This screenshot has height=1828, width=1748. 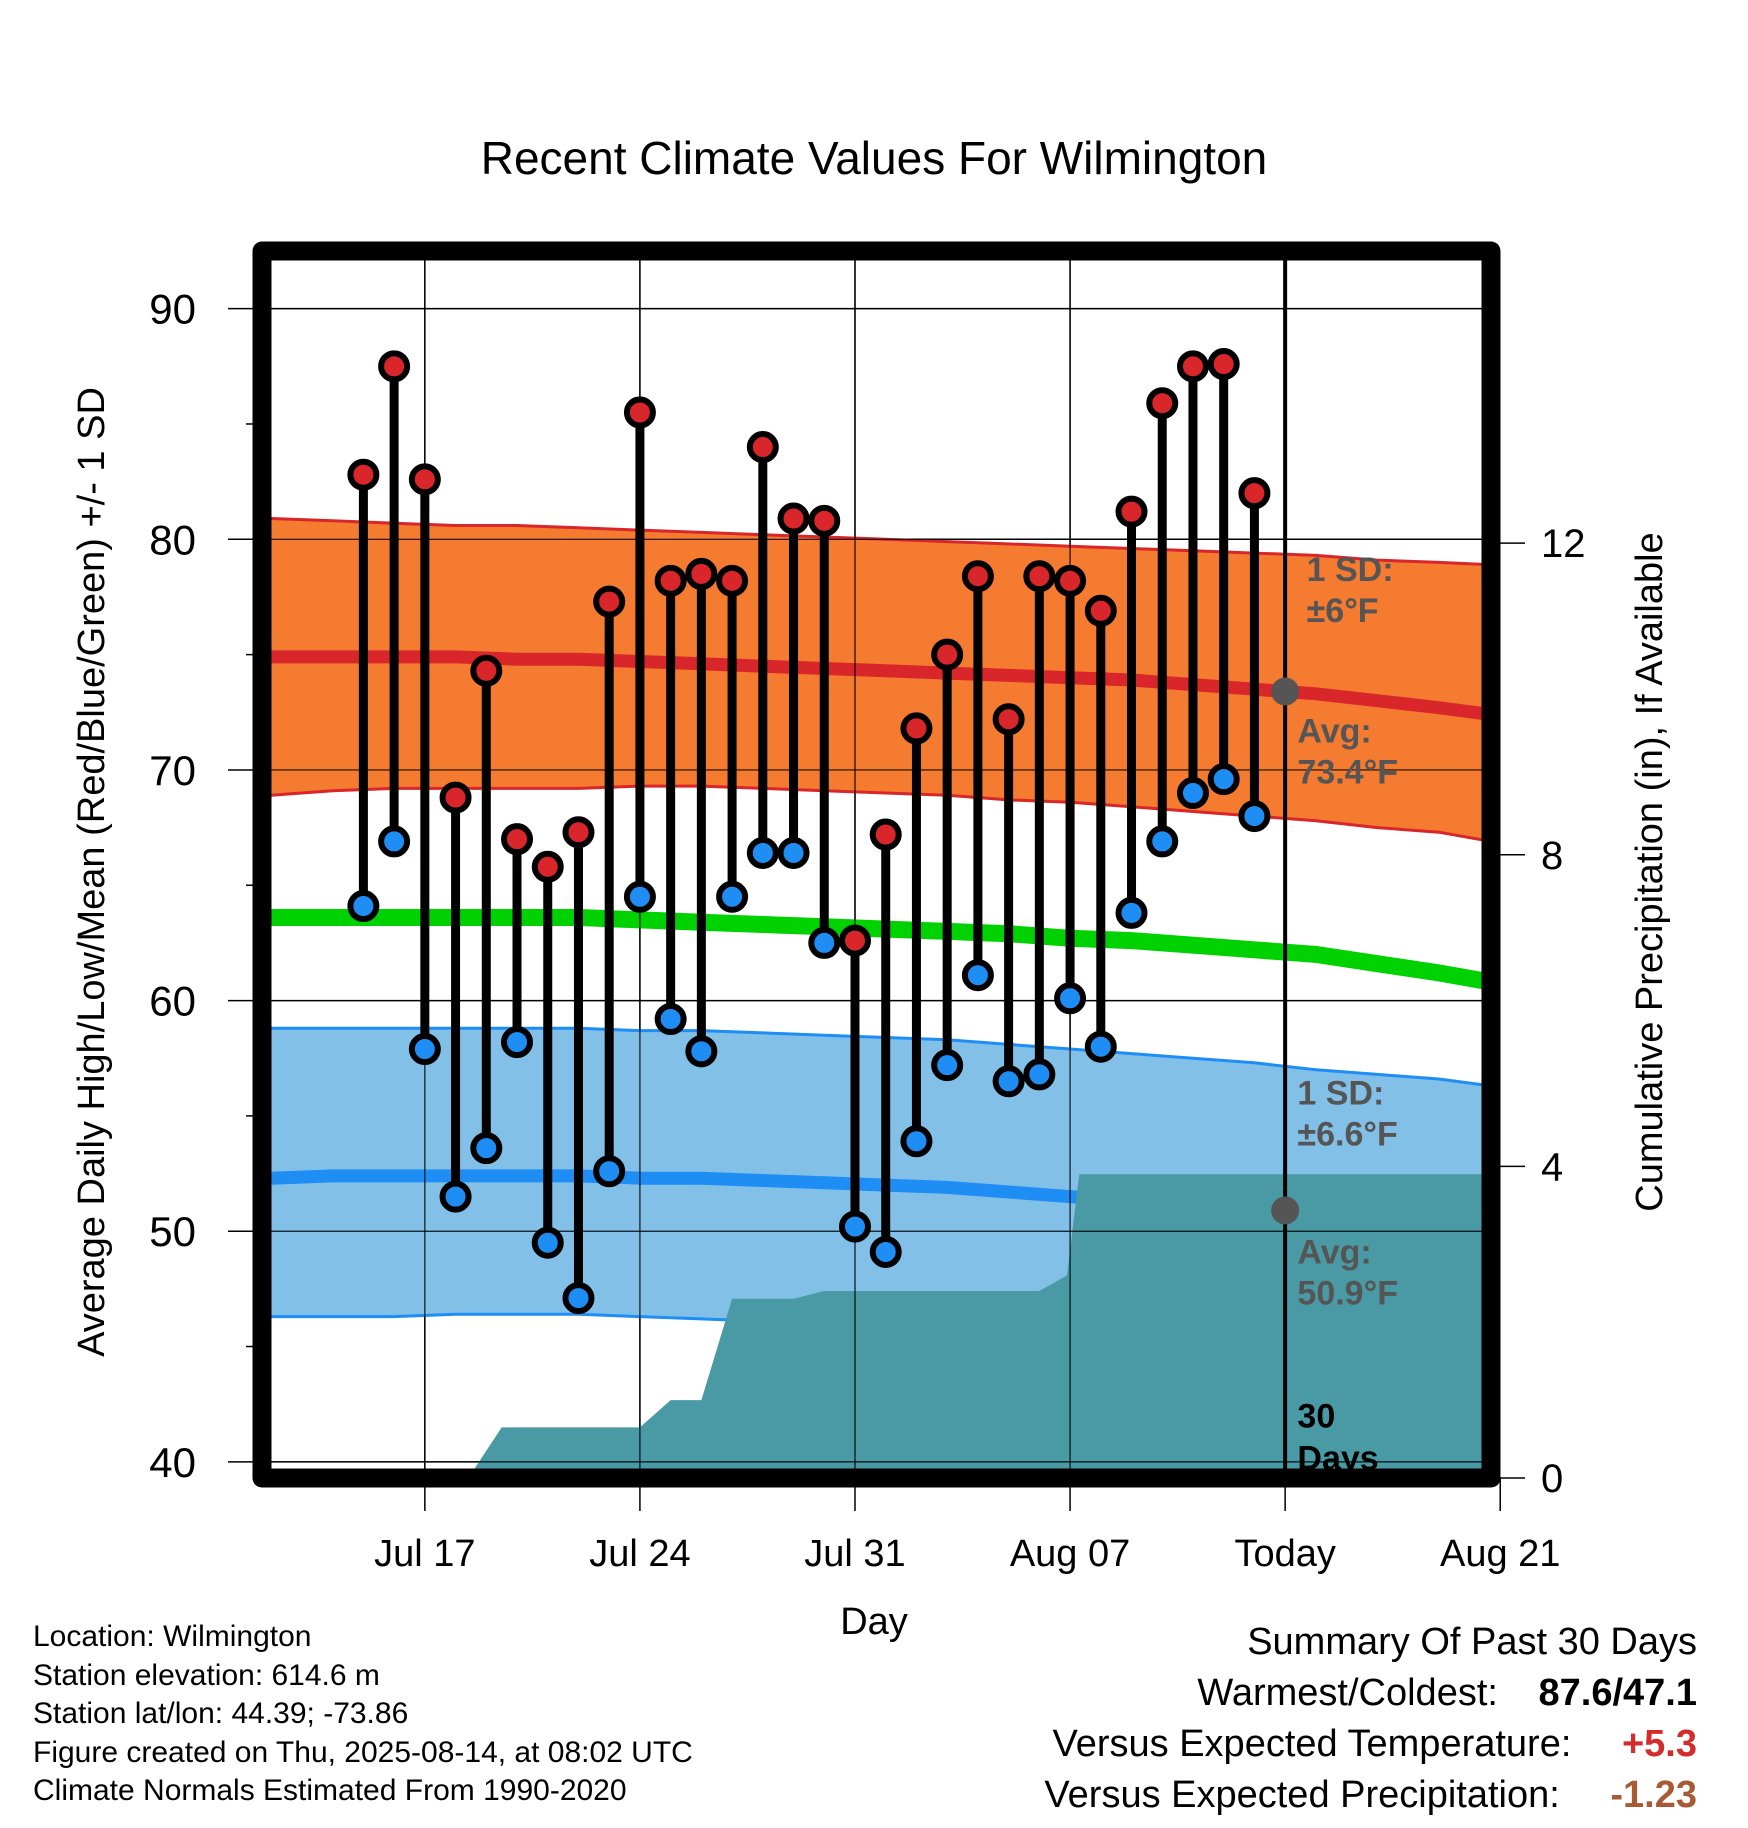 I want to click on low-sd-annotation: 1 SD: ±6.6°F, so click(x=1347, y=1113).